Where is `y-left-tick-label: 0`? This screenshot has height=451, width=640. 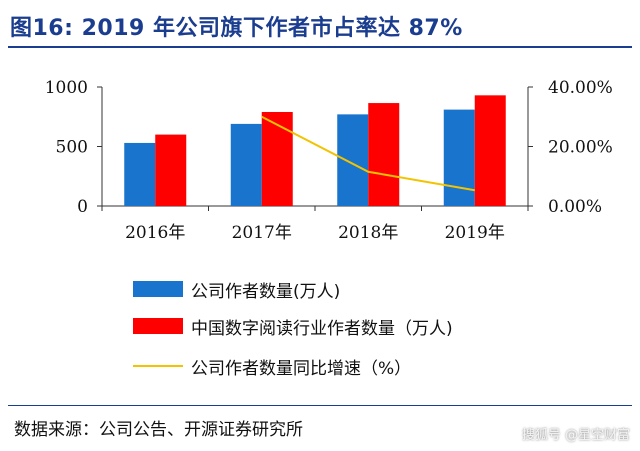
y-left-tick-label: 0 is located at coordinates (82, 207).